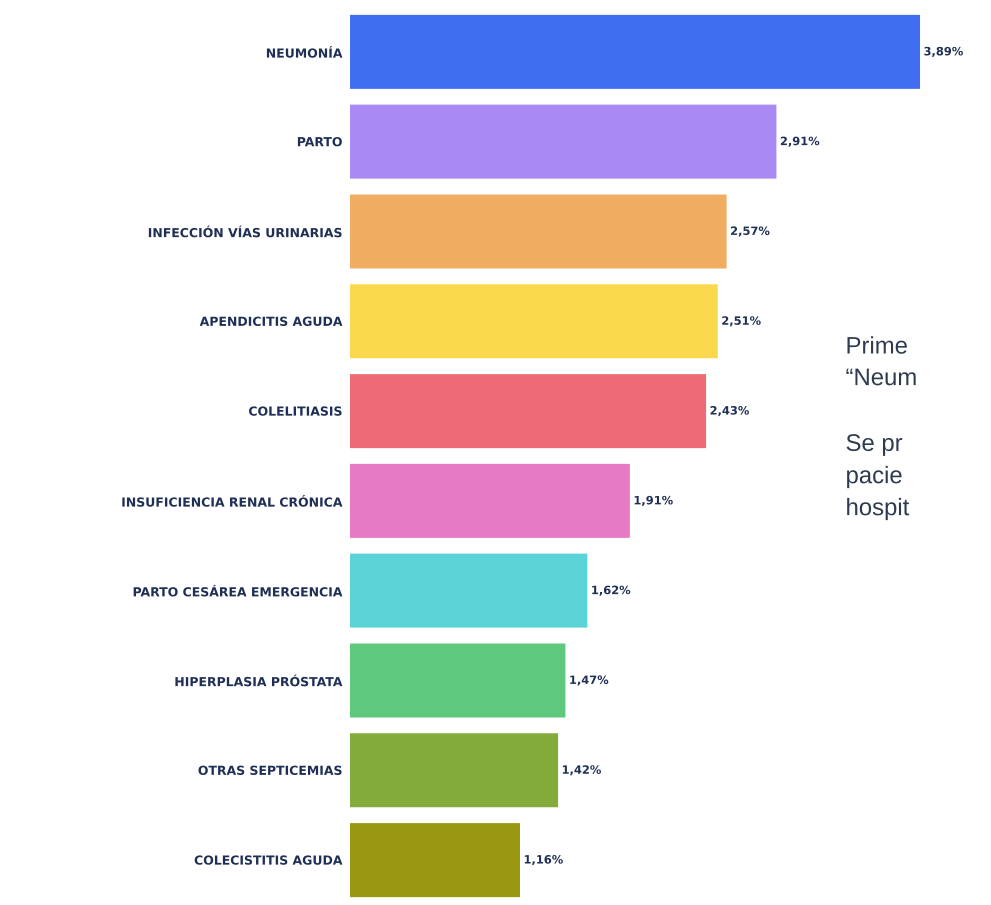  Describe the element at coordinates (943, 51) in the screenshot. I see `data-label: 3,89%` at that location.